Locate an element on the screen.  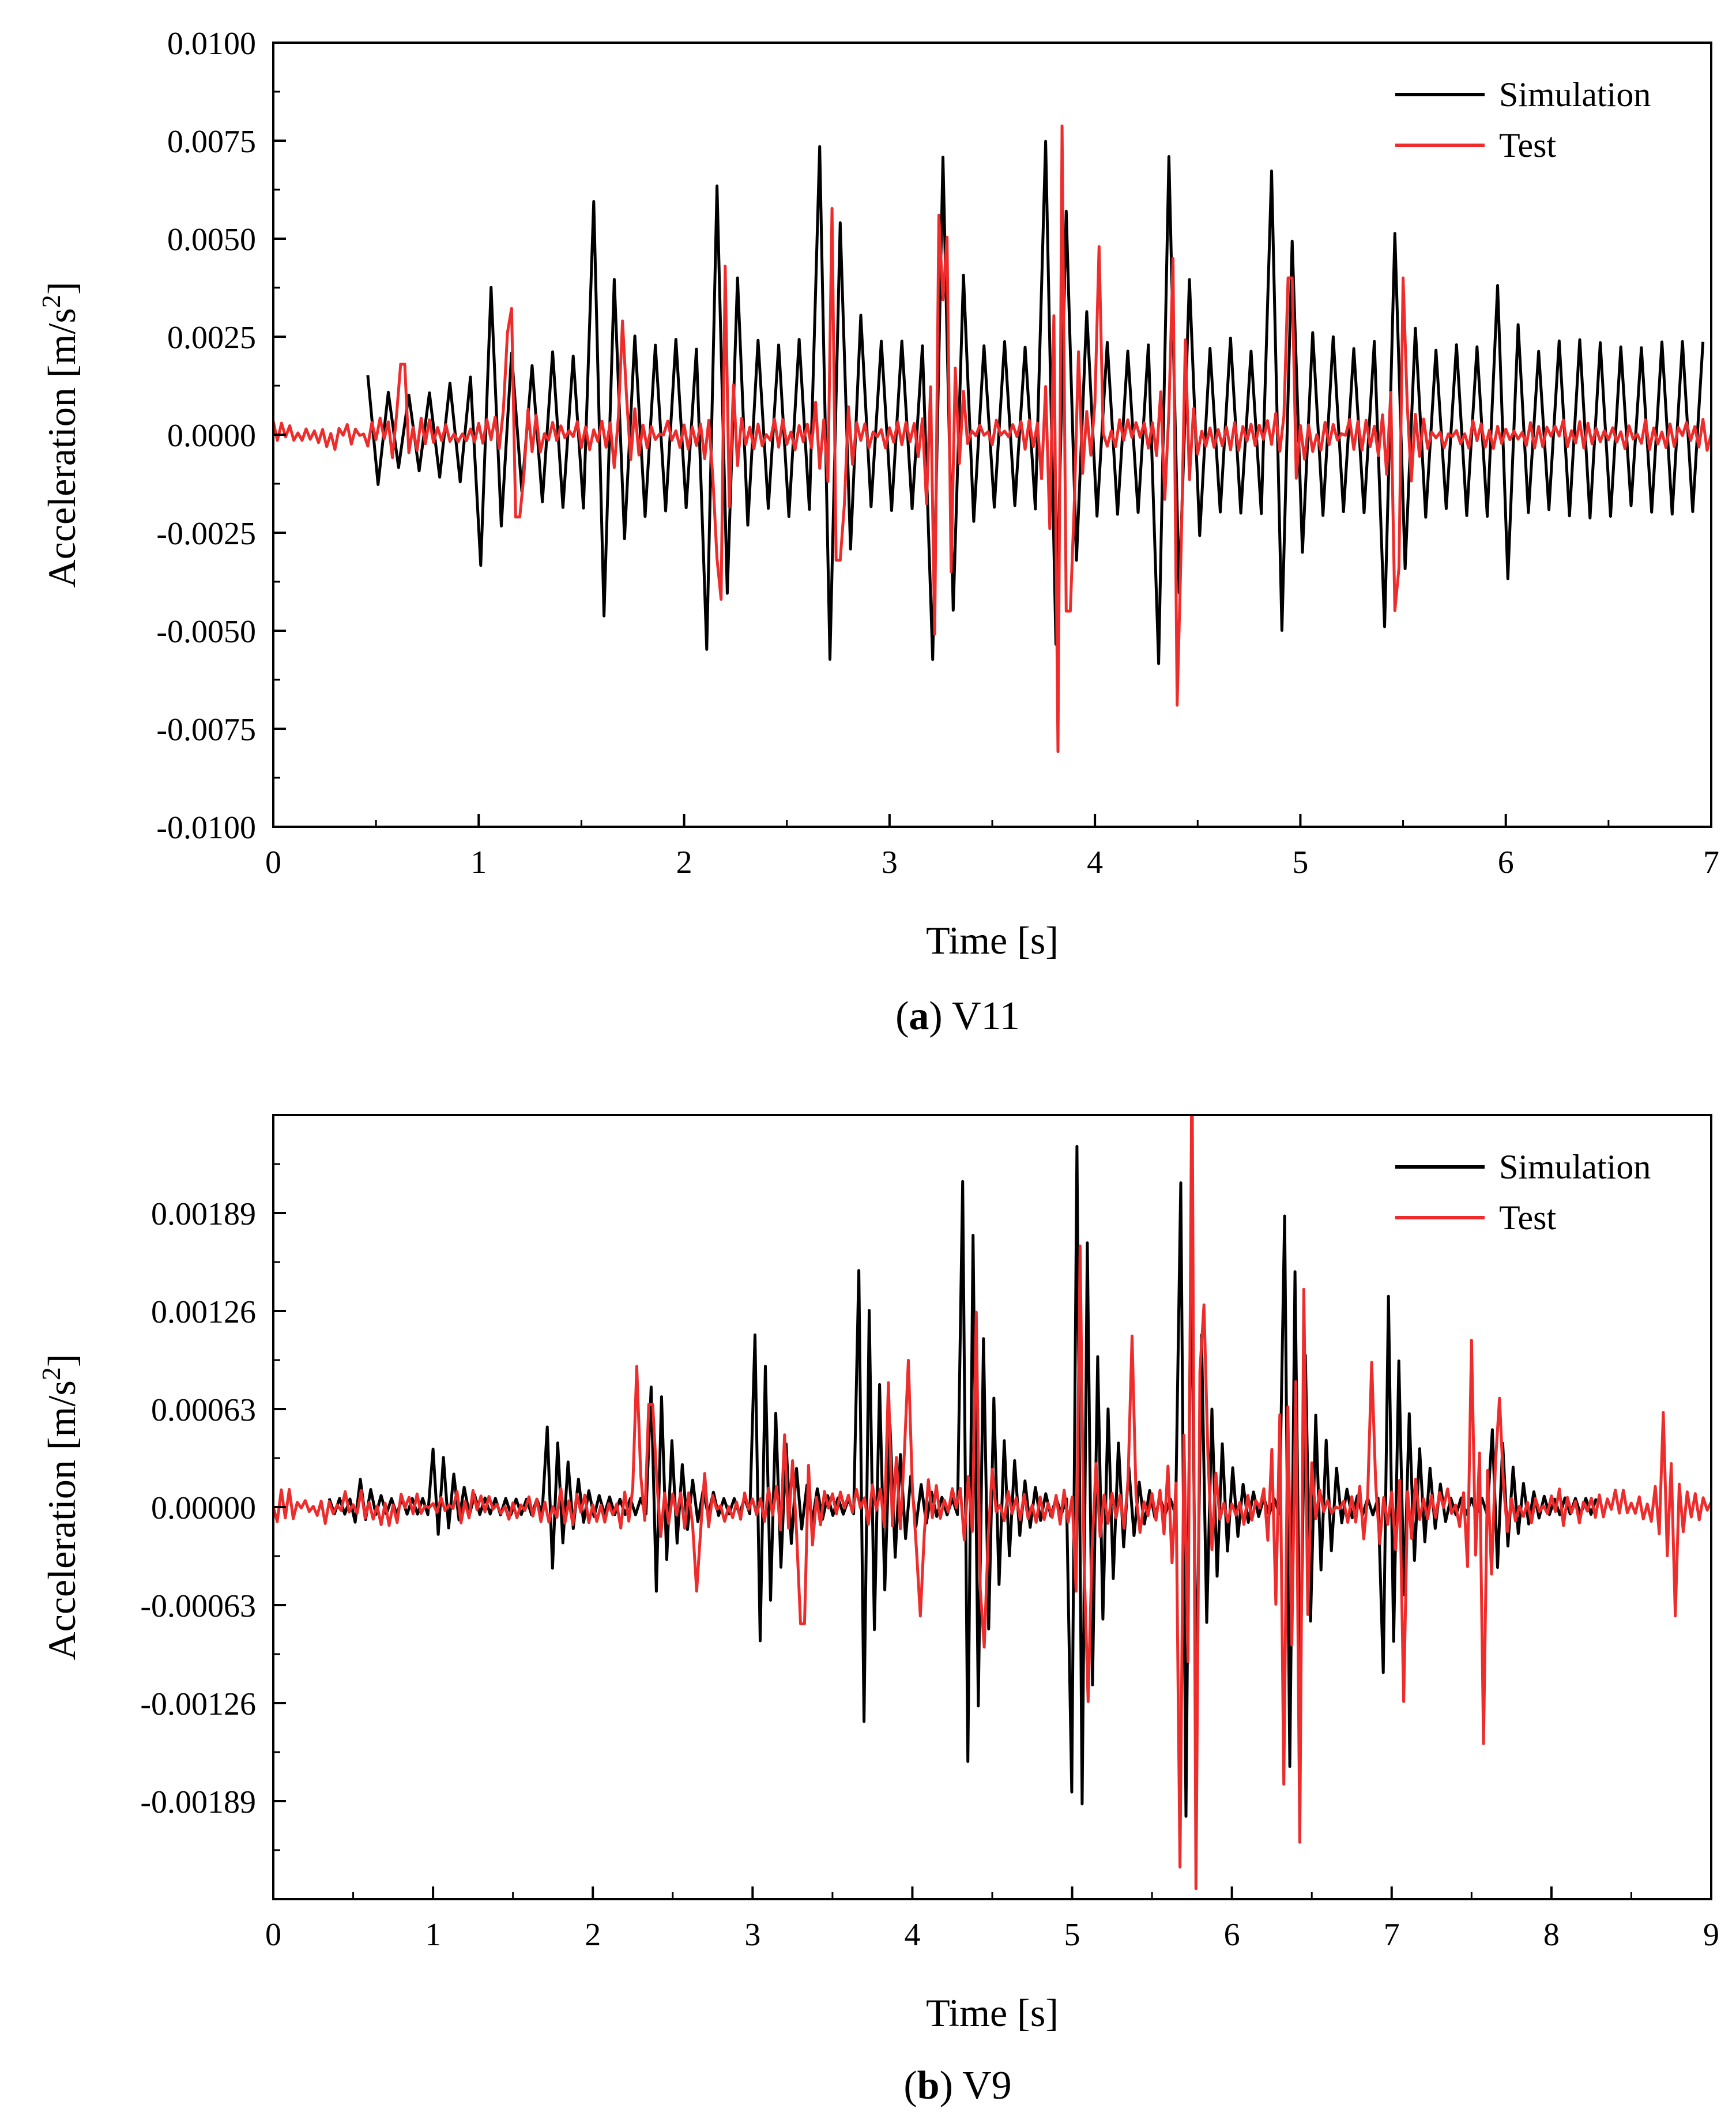
legend-label-simulation-b: Simulation is located at coordinates (1575, 1167).